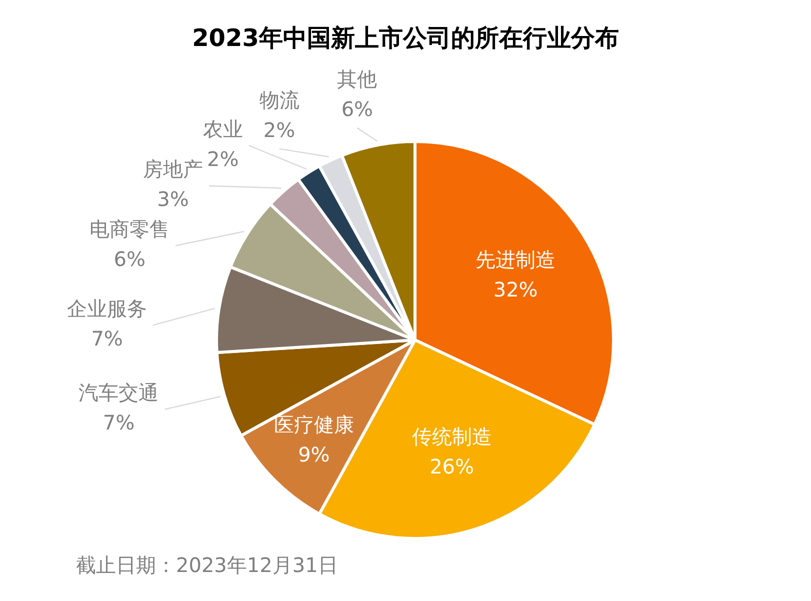 The width and height of the screenshot is (811, 601). I want to click on slice-label: 房地产, so click(173, 169).